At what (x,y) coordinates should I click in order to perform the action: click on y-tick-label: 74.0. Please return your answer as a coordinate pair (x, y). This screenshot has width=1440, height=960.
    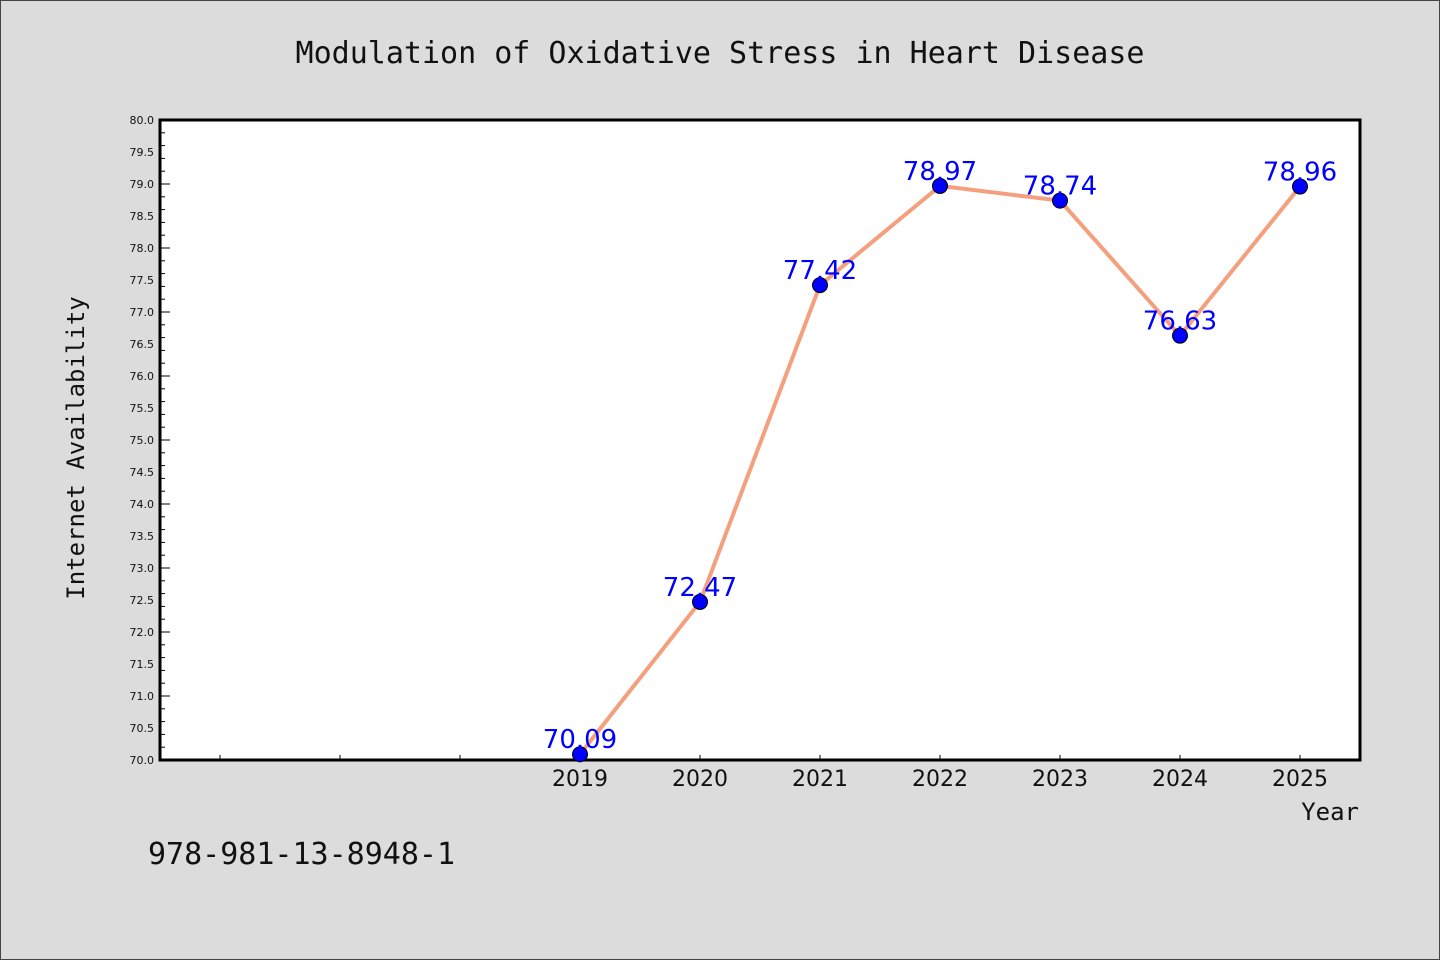
    Looking at the image, I should click on (142, 504).